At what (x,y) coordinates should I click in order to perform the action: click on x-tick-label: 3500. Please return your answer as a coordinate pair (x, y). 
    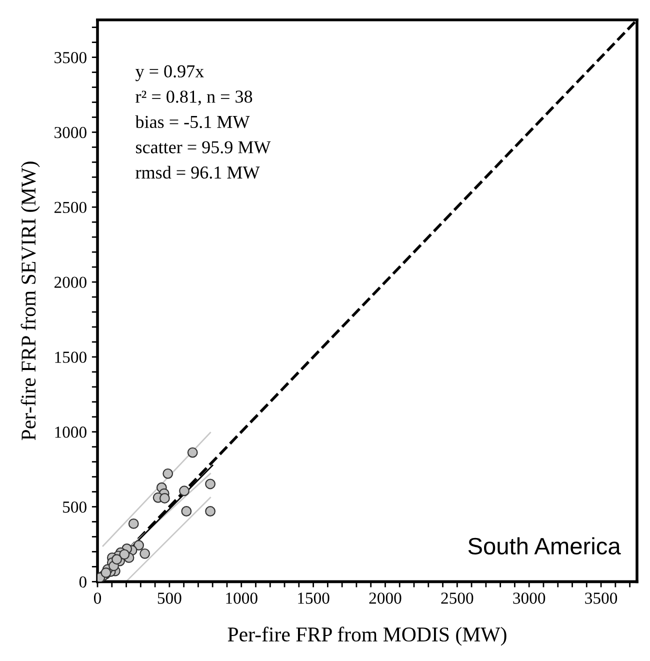
    Looking at the image, I should click on (601, 598).